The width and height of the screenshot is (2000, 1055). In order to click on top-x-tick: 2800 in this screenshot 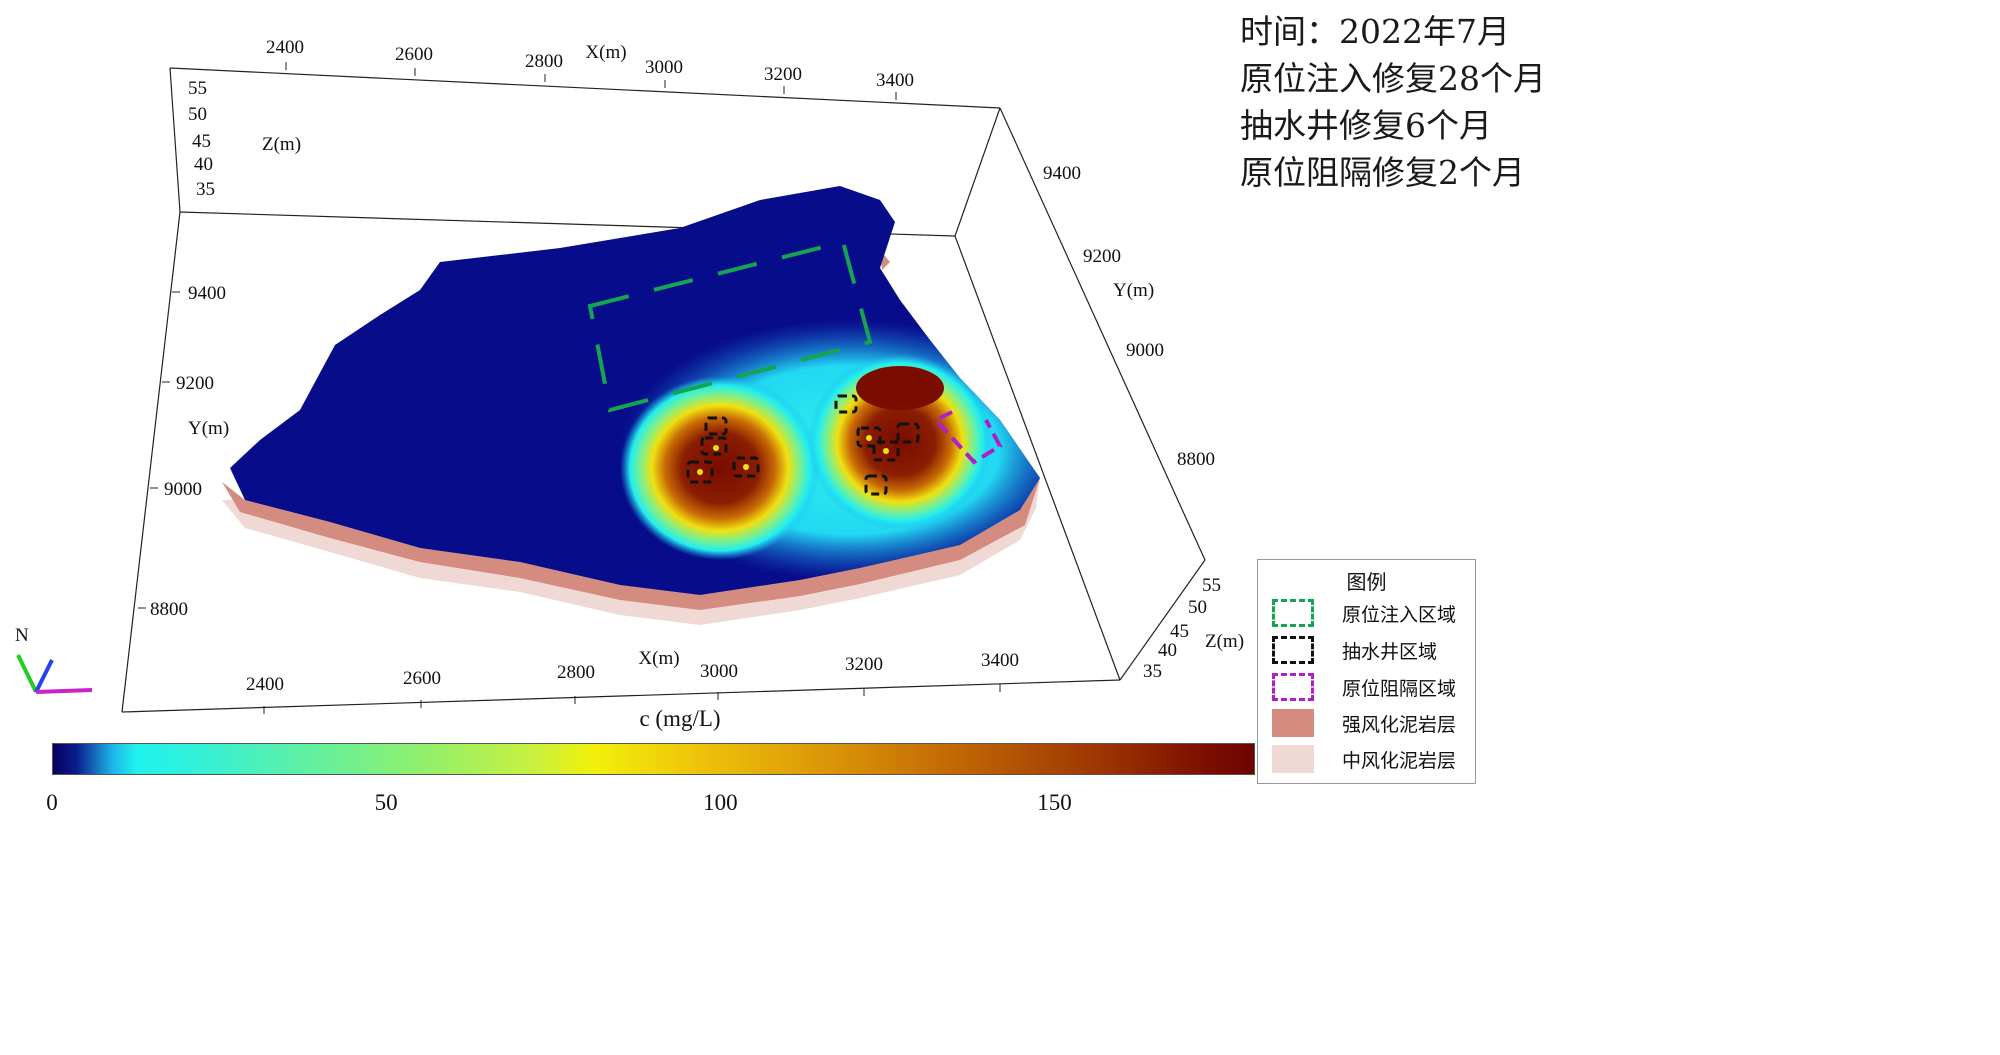, I will do `click(544, 61)`.